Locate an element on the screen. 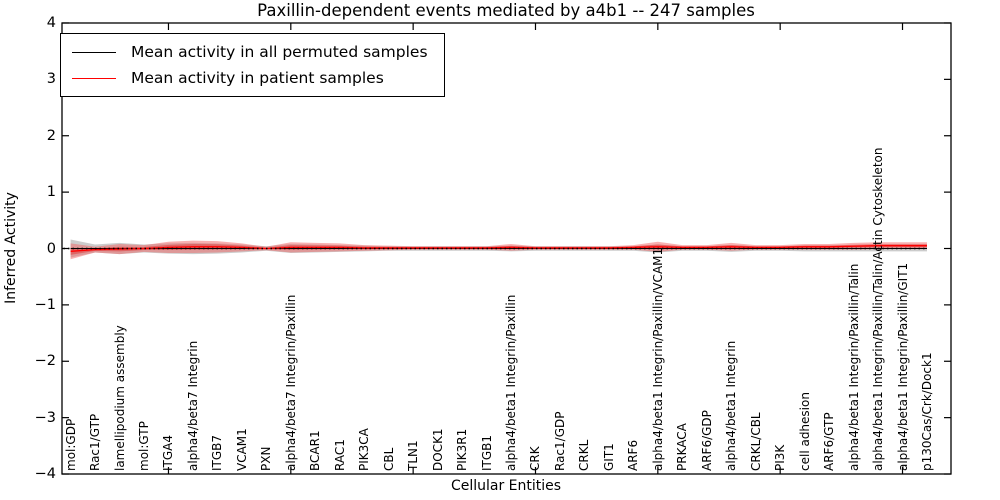 This screenshot has height=500, width=1000. x-tick-label: alpha4/beta1 Integrin/Paxillin/Talin is located at coordinates (853, 367).